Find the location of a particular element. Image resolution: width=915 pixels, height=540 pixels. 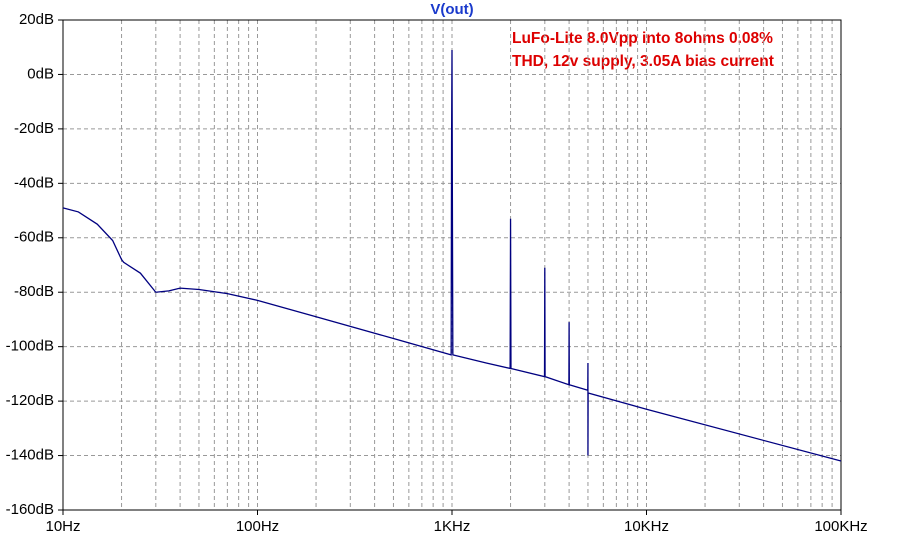

x-tick-label: 100Hz is located at coordinates (257, 526).